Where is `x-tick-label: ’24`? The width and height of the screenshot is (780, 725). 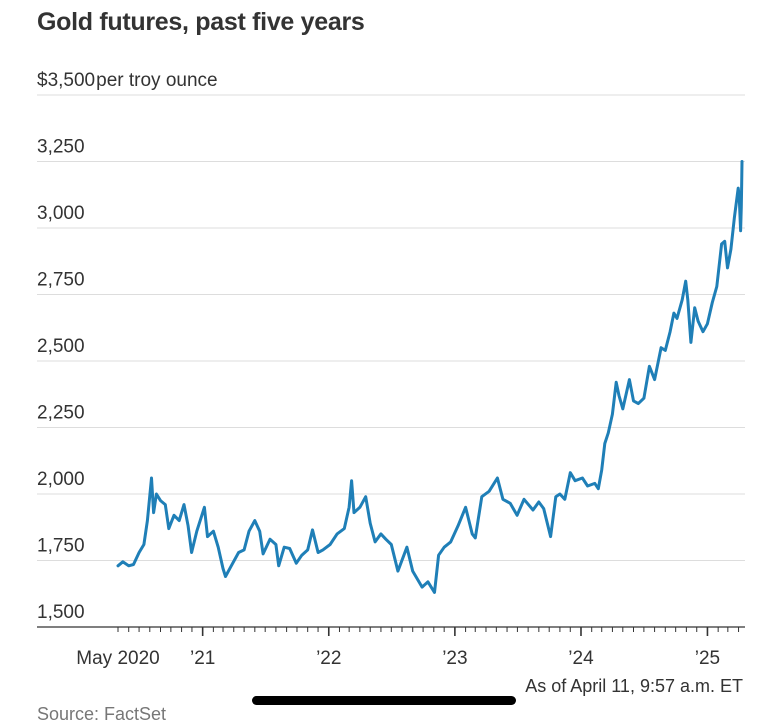
x-tick-label: ’24 is located at coordinates (581, 658).